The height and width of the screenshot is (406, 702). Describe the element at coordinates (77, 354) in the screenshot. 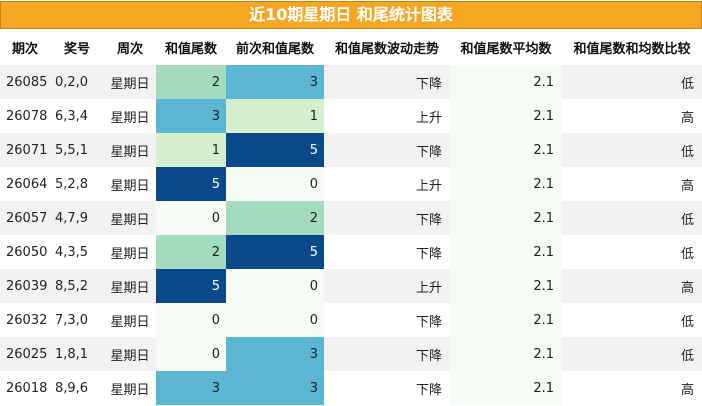

I see `numbers-cell: 1,8,1` at that location.